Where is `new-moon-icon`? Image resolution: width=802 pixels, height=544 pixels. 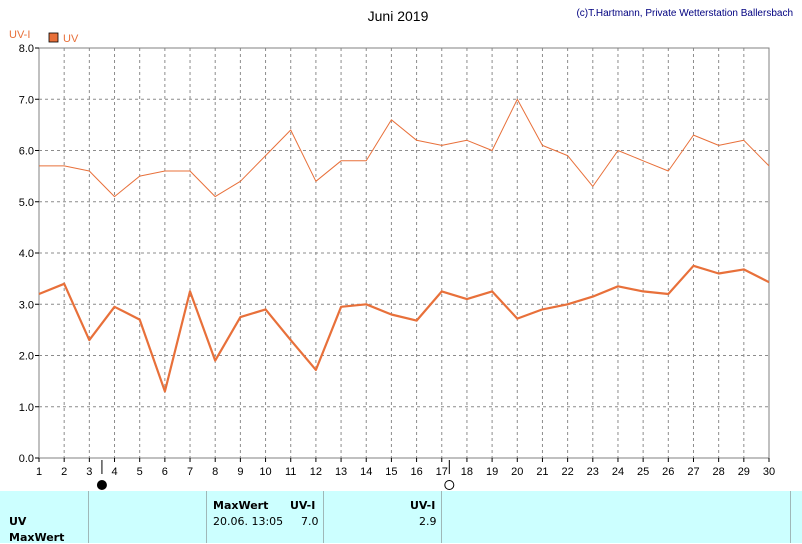
new-moon-icon is located at coordinates (101, 485).